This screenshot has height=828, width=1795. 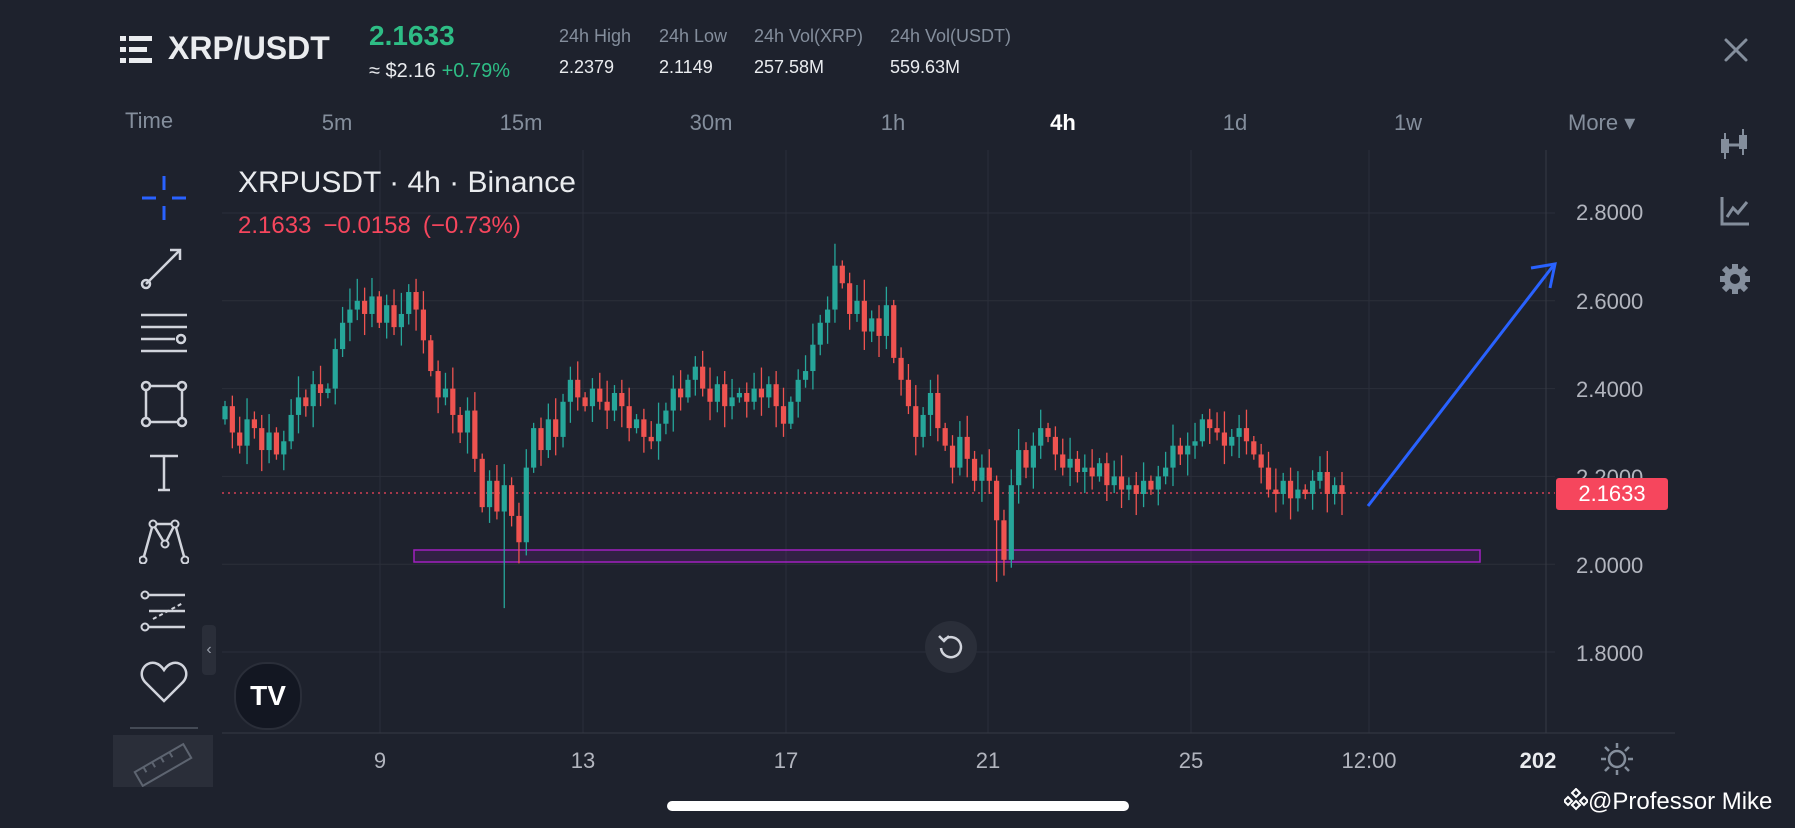 I want to click on interval-1h: 1h, so click(x=893, y=122).